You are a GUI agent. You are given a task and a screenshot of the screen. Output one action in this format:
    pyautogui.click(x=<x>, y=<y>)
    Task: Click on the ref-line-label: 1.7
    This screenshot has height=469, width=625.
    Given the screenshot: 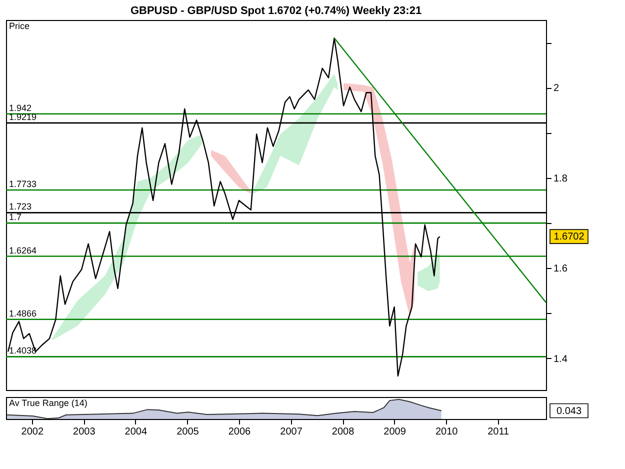 What is the action you would take?
    pyautogui.click(x=15, y=217)
    